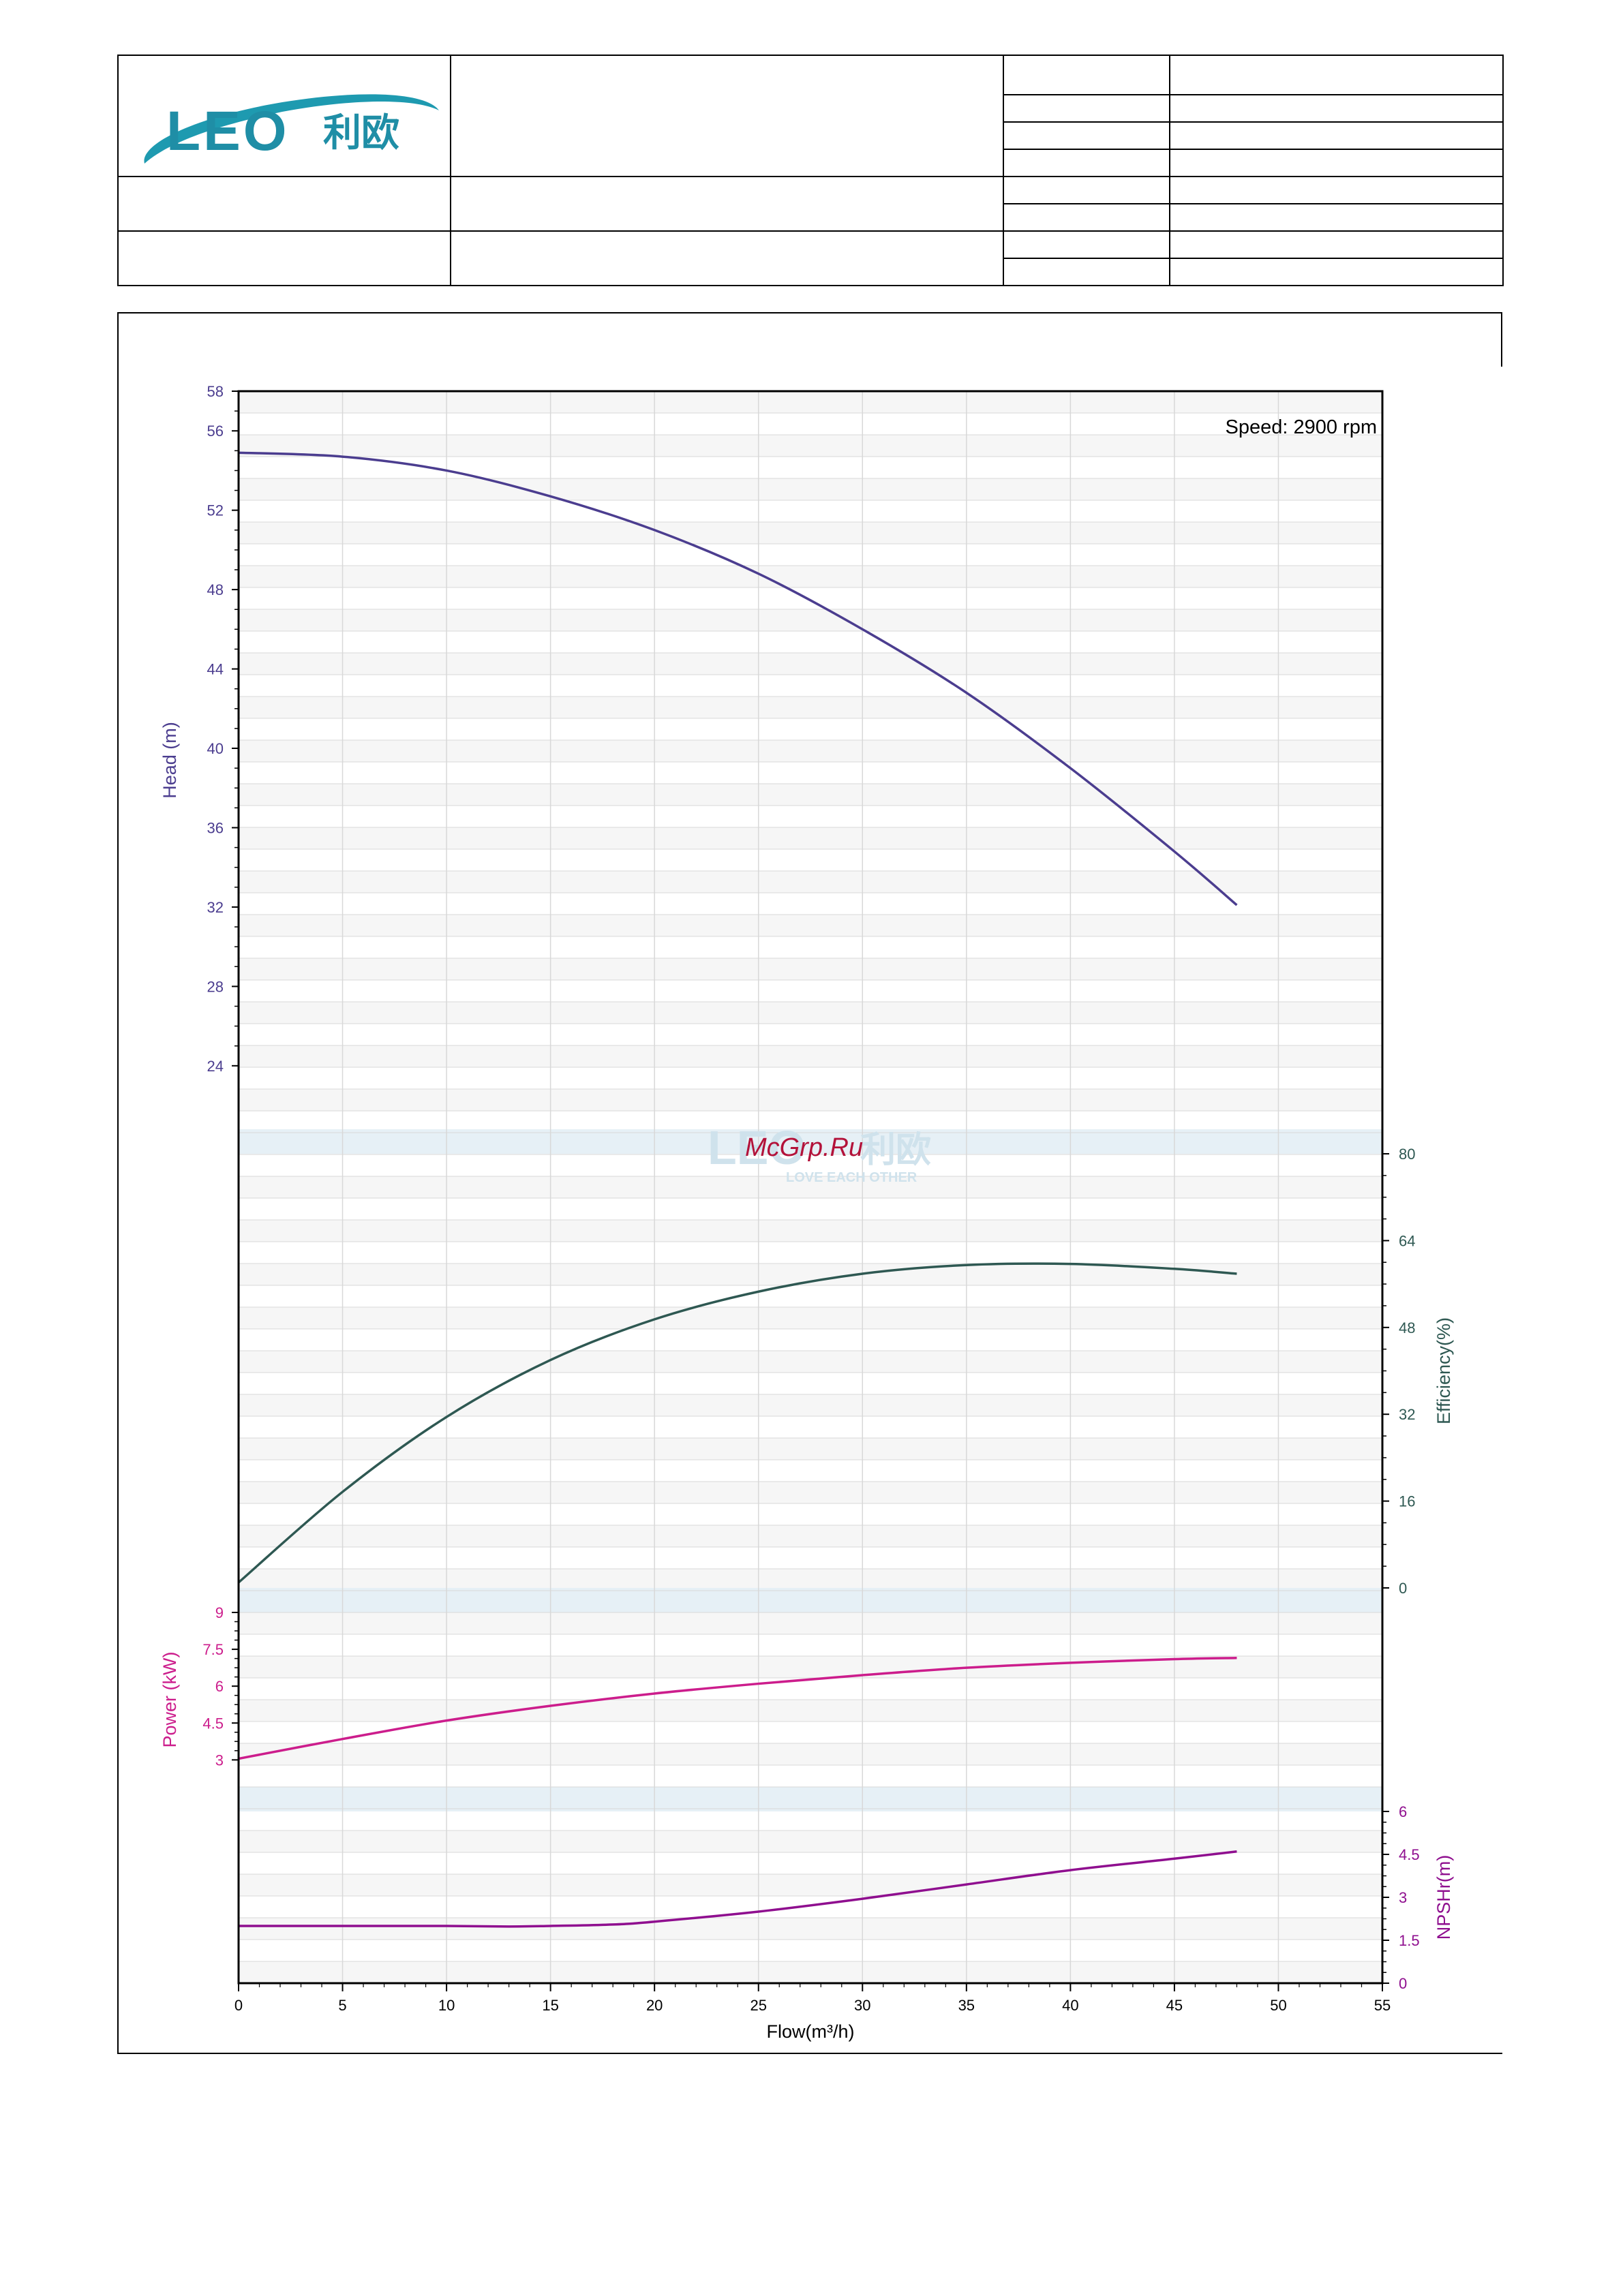  Describe the element at coordinates (1407, 1502) in the screenshot. I see `efficiency-tick-label: 16` at that location.